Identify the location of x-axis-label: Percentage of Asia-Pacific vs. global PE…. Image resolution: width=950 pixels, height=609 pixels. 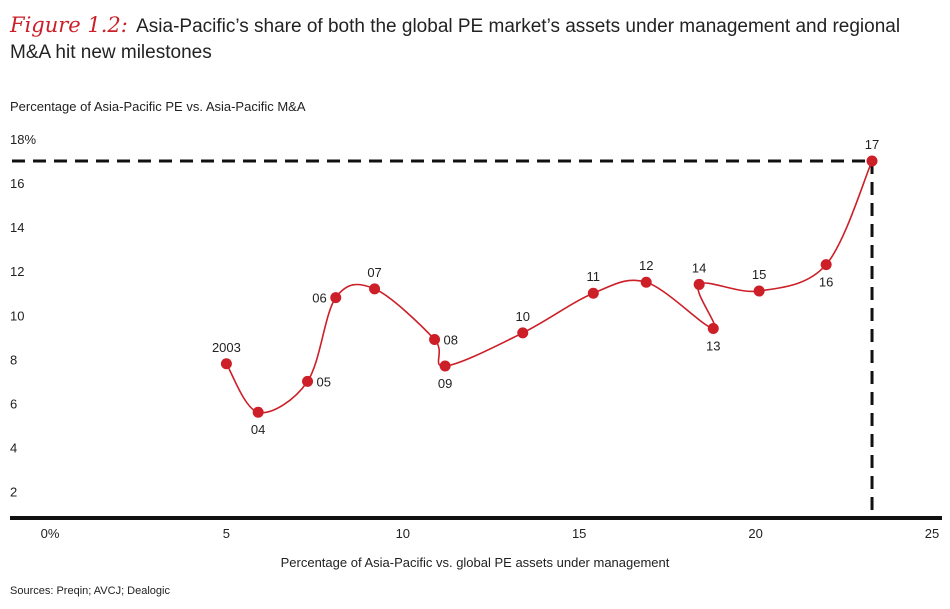
(475, 562).